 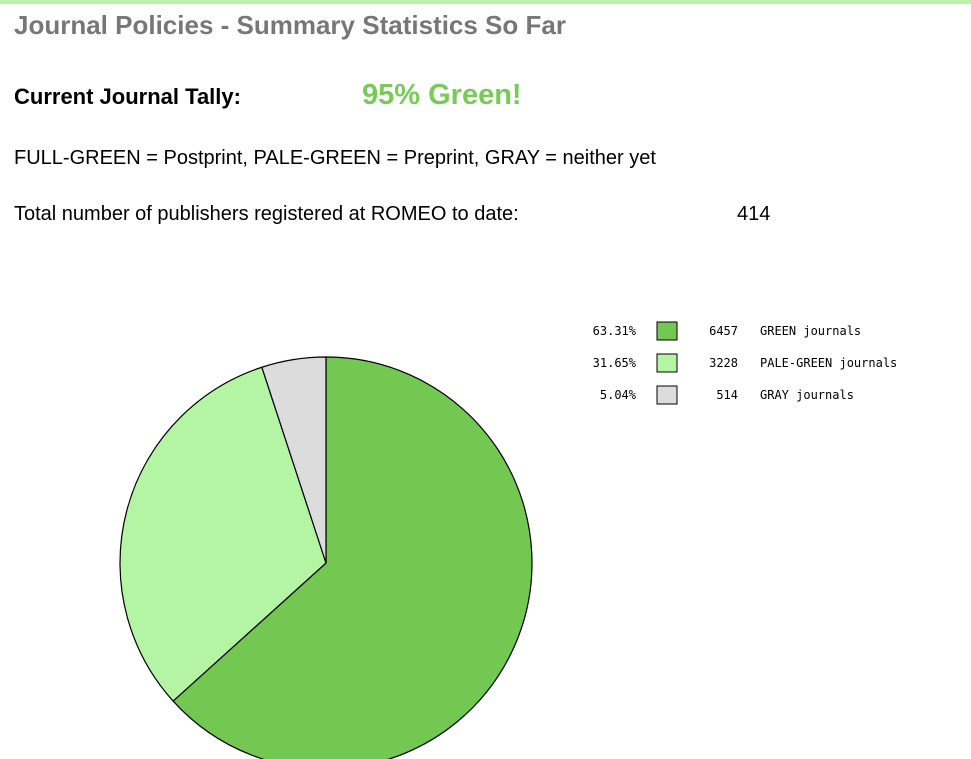 I want to click on top-border, so click(x=485, y=2).